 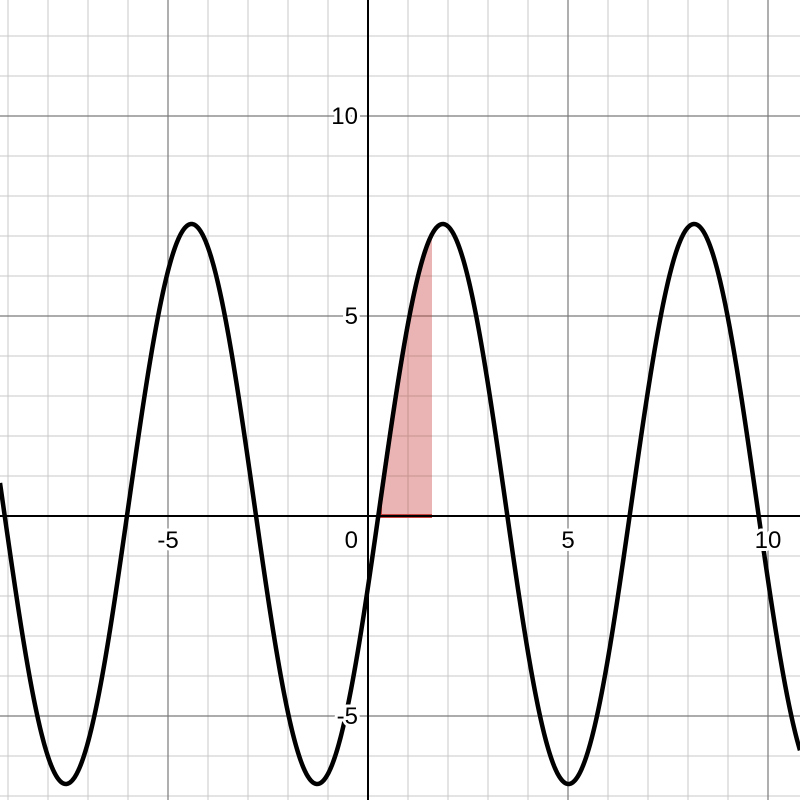 I want to click on y-tick-label: -5, so click(x=347, y=716).